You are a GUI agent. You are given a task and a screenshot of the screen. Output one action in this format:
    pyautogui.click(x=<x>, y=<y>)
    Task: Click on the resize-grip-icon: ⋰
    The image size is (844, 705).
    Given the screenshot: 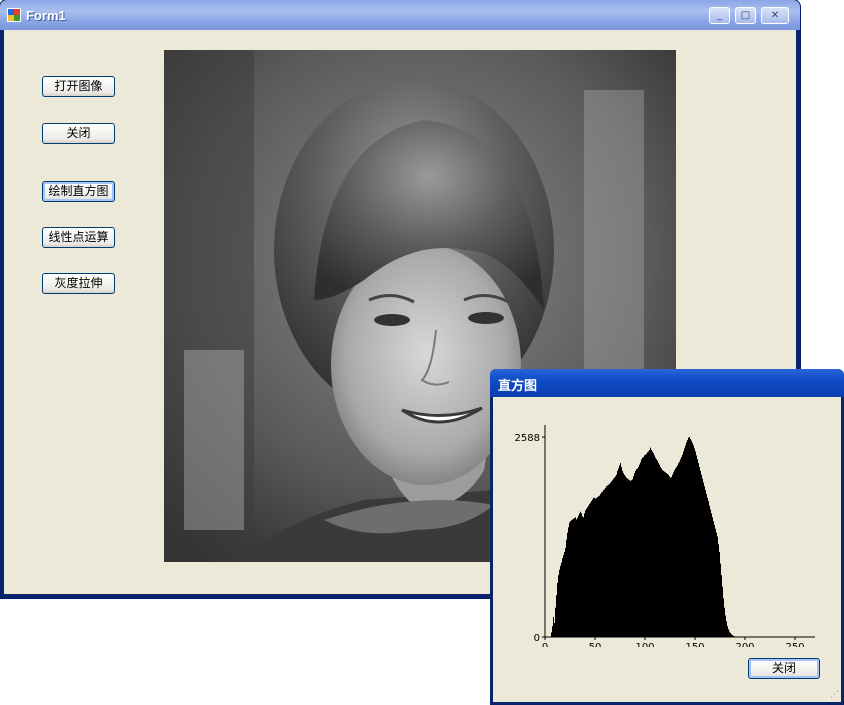 What is the action you would take?
    pyautogui.click(x=834, y=695)
    